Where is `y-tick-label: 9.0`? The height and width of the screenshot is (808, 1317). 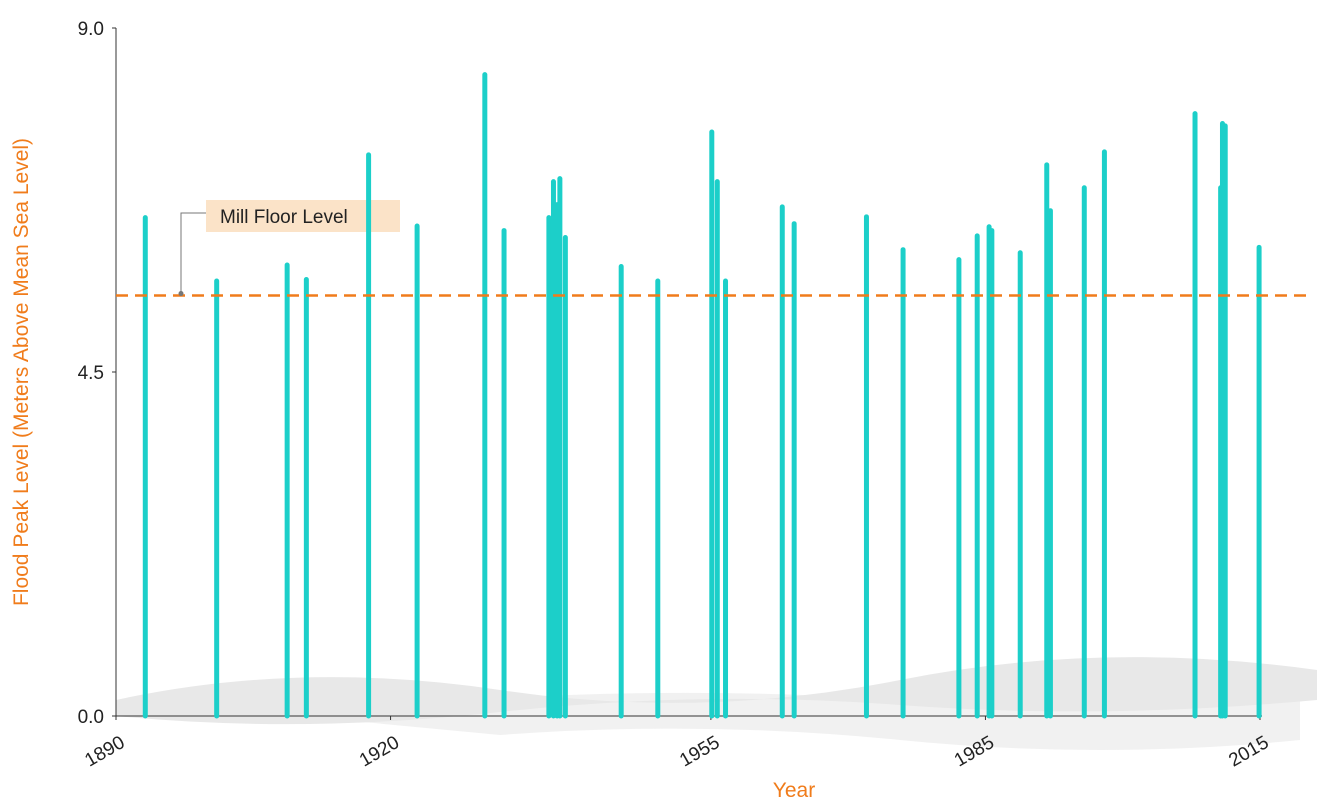 y-tick-label: 9.0 is located at coordinates (91, 29).